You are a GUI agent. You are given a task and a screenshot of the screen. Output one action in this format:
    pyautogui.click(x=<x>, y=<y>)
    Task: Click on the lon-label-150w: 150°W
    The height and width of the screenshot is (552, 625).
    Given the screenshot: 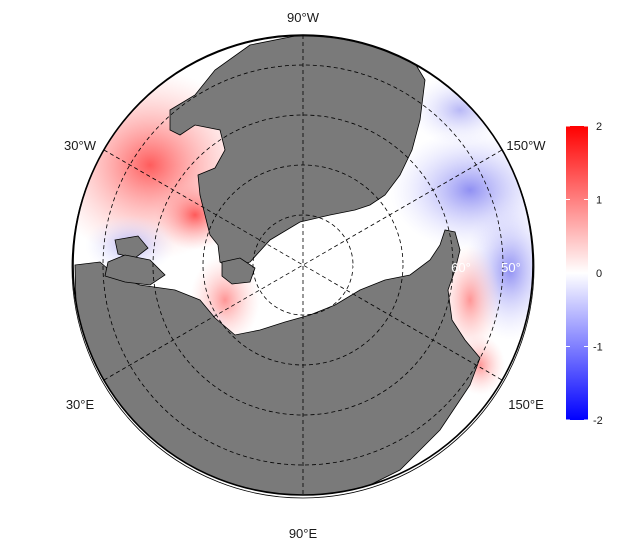 What is the action you would take?
    pyautogui.click(x=526, y=145)
    